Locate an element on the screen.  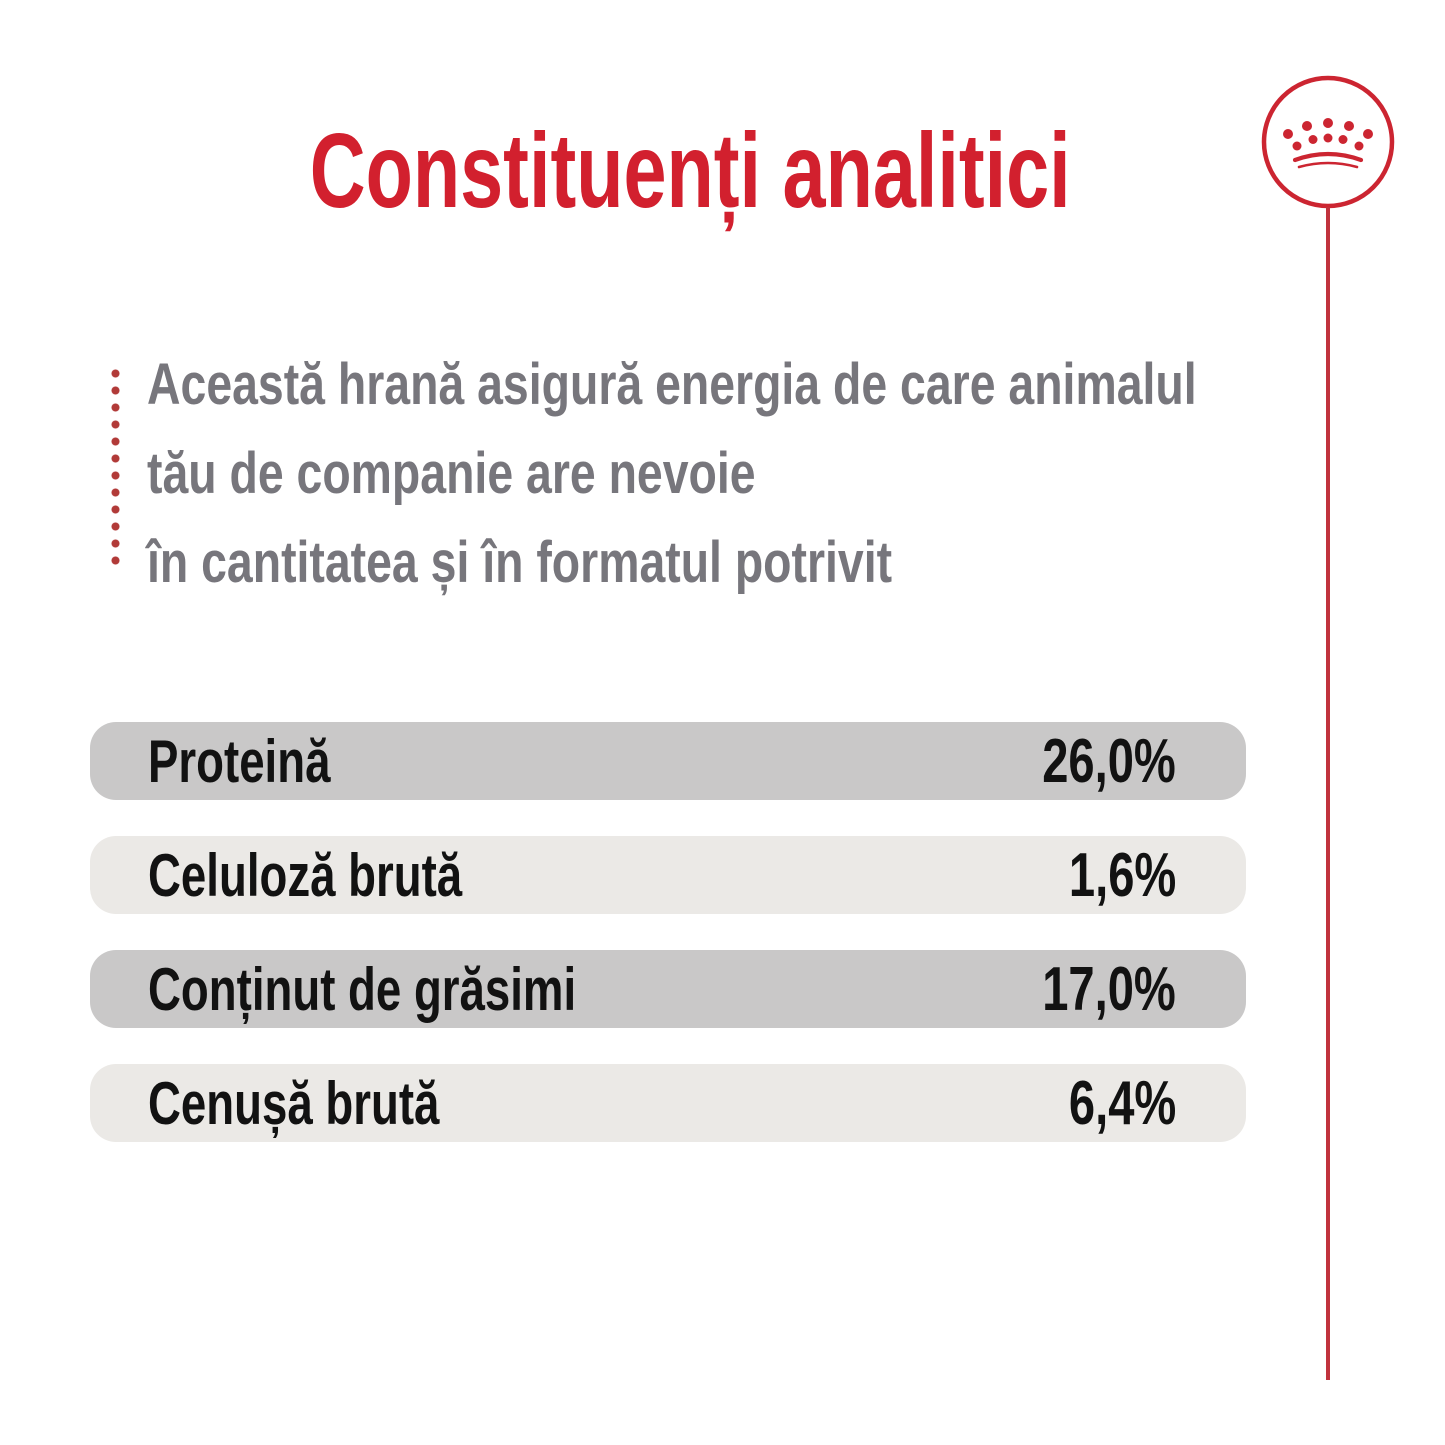
row-label: Cenușă brută is located at coordinates (294, 1103).